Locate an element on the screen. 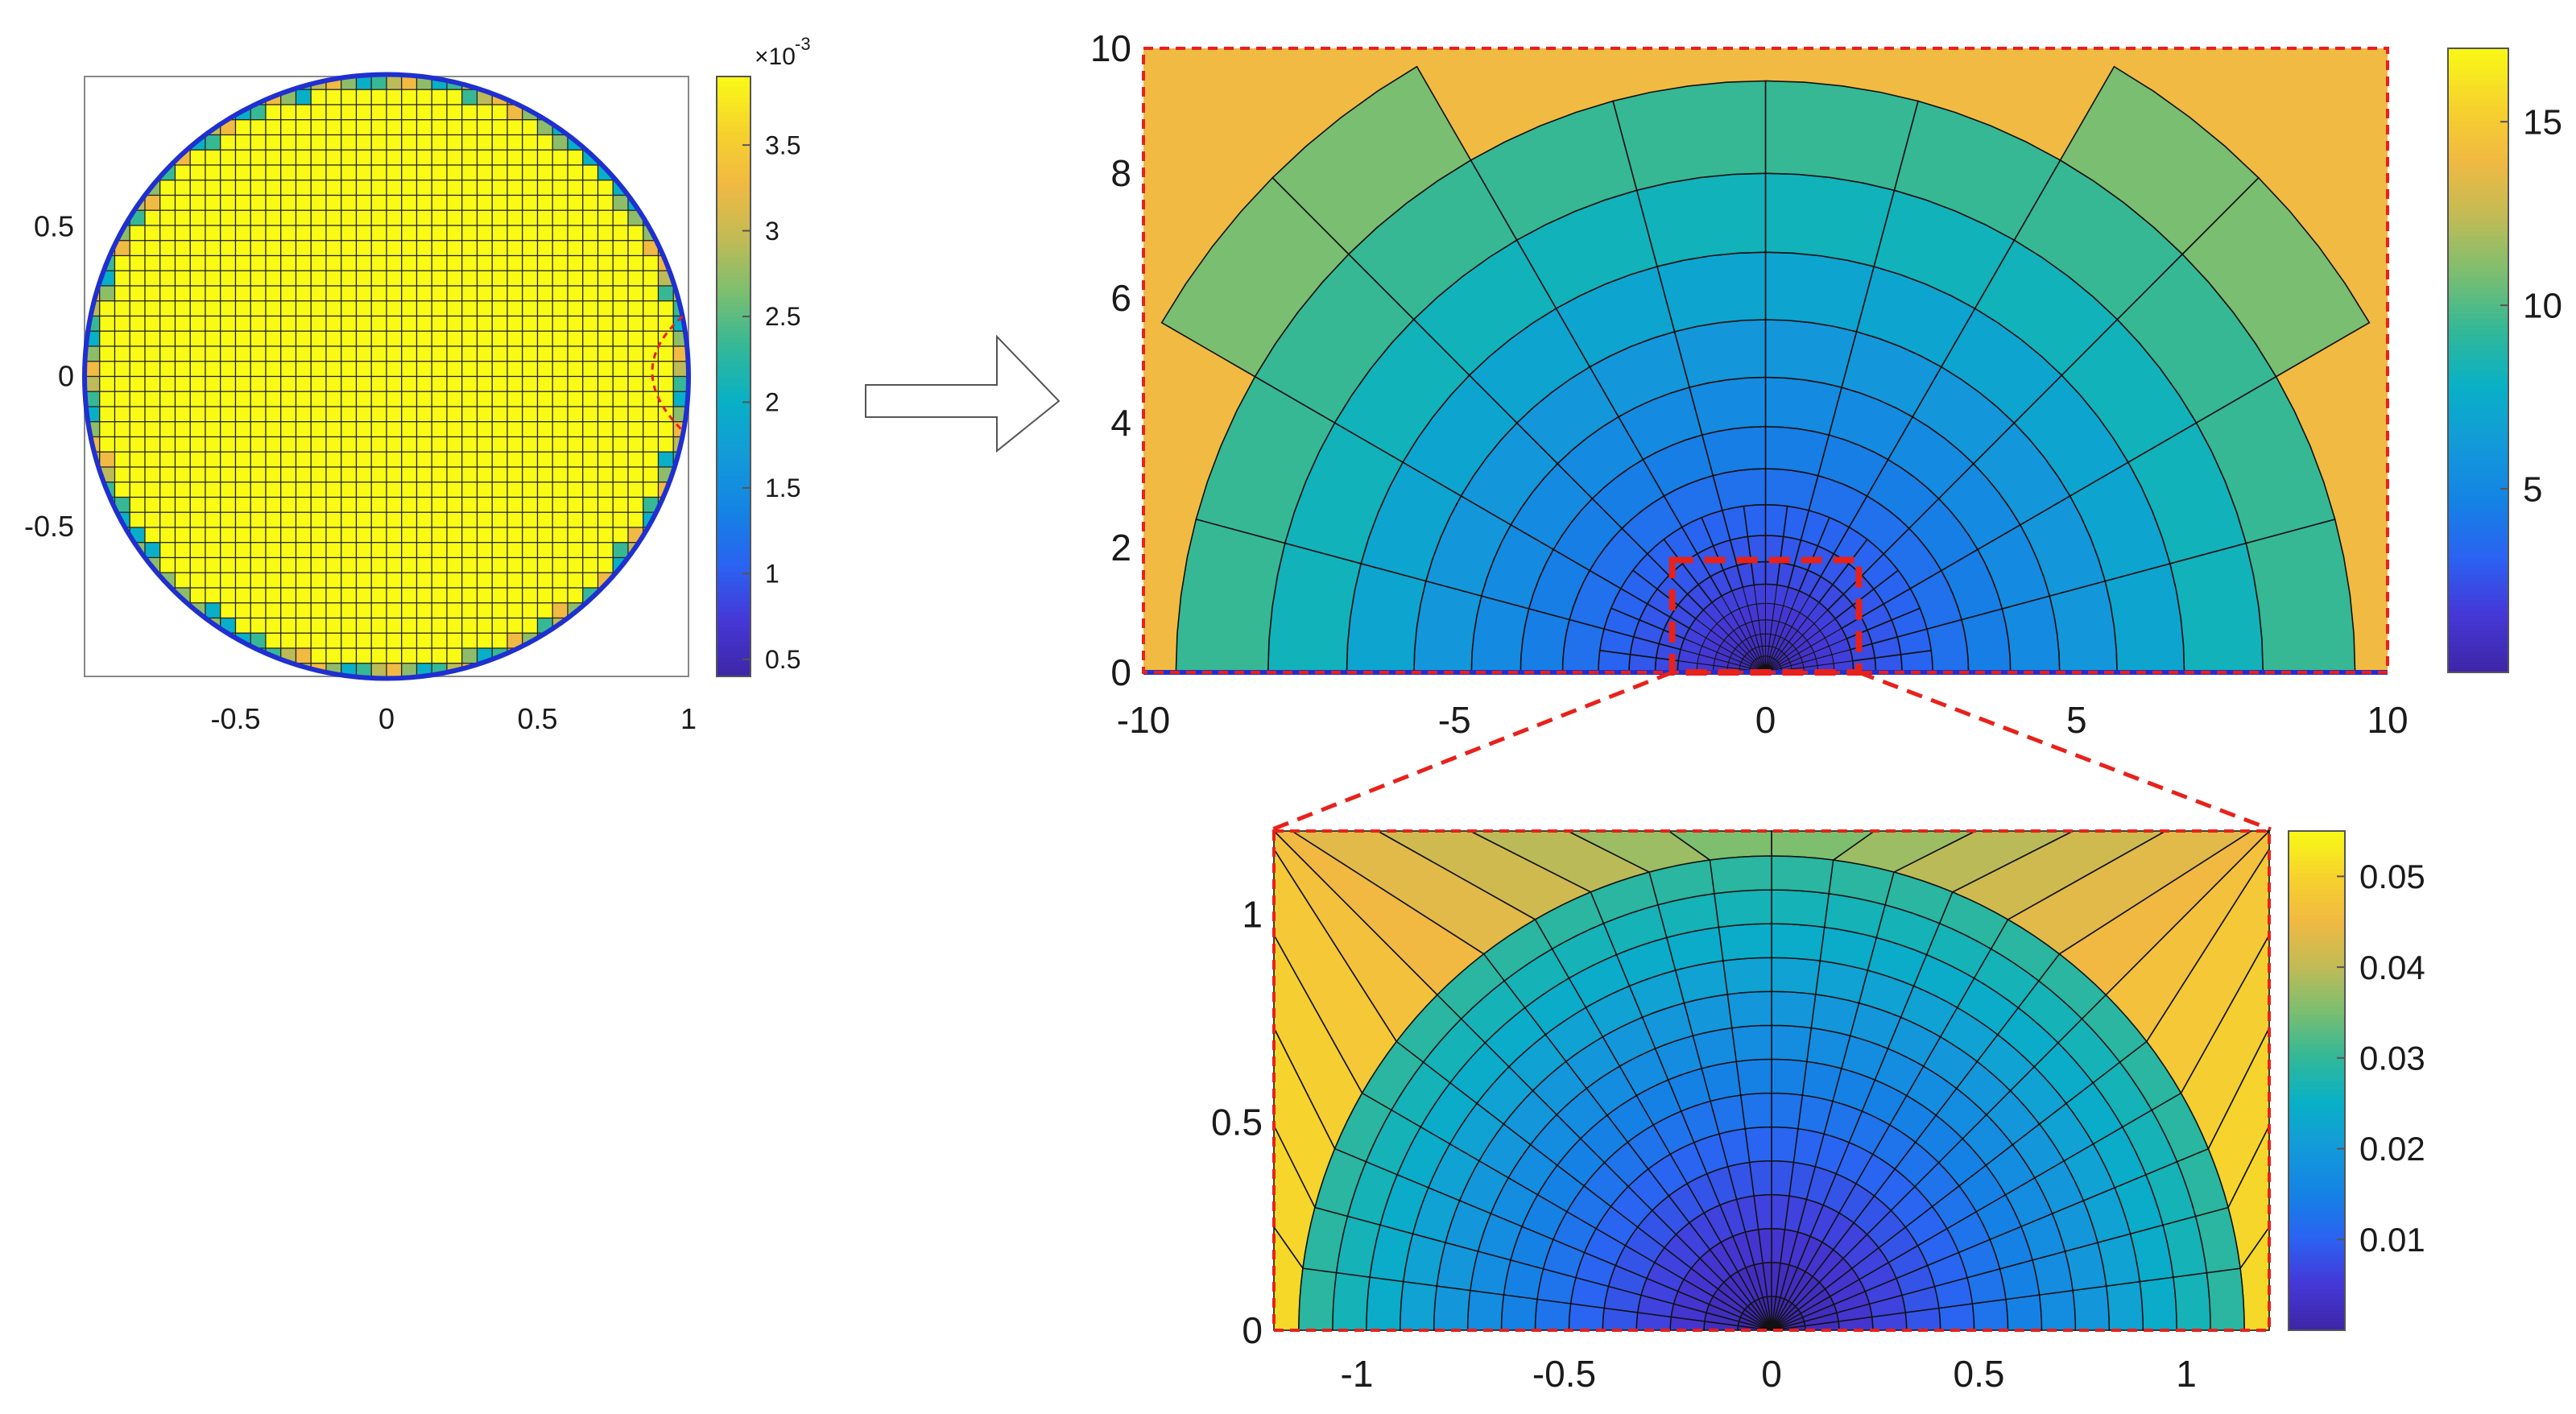 The height and width of the screenshot is (1414, 2576). zoom-colorbar-ticks: 0.050.040.030.020.01 is located at coordinates (2381, 1058).